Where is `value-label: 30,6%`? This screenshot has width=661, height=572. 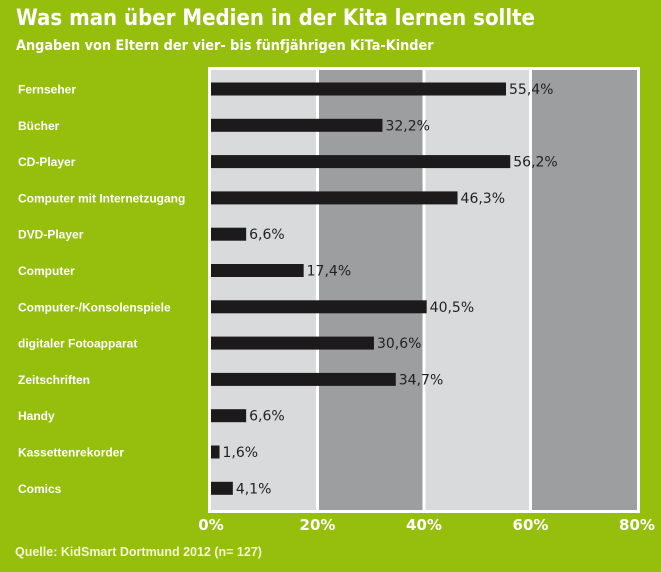 value-label: 30,6% is located at coordinates (399, 344).